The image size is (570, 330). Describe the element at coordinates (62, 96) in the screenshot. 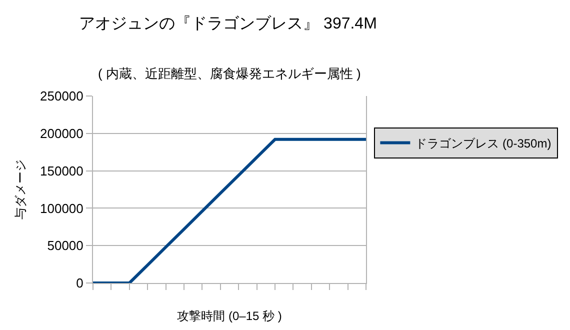

I see `y-tick-label: 250000` at that location.